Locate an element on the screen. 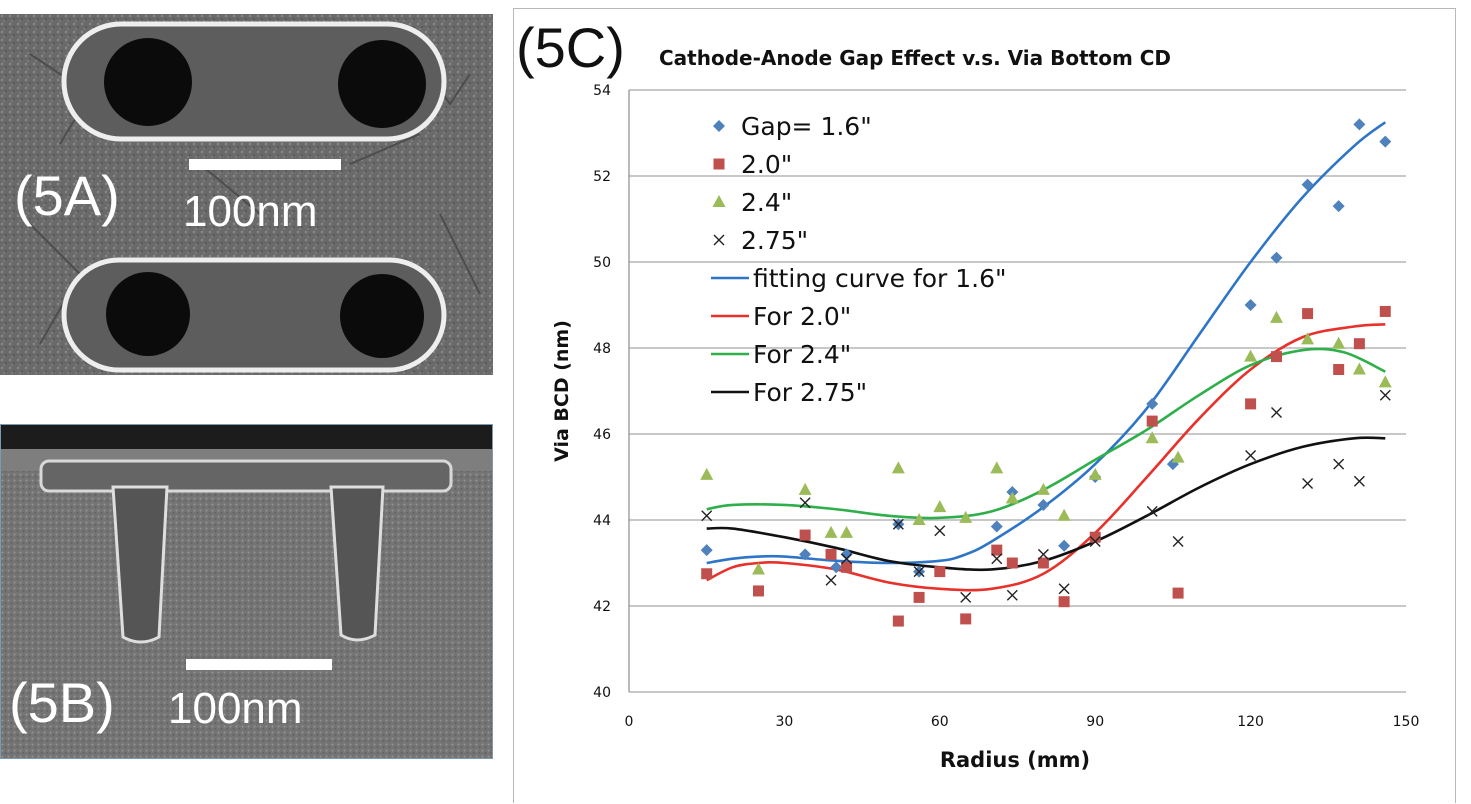 This screenshot has width=1471, height=804. scale-bar-5b is located at coordinates (259, 664).